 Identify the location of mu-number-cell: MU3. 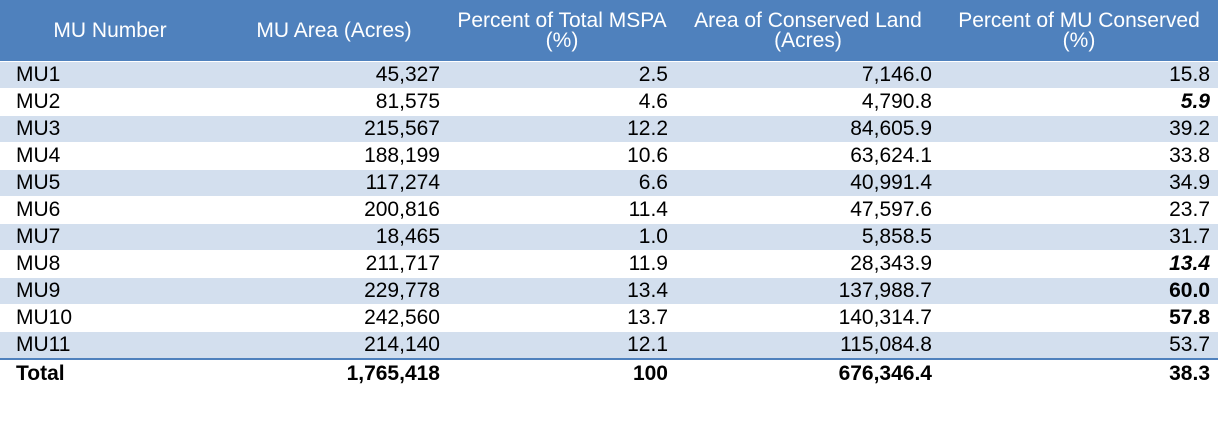
(110, 129).